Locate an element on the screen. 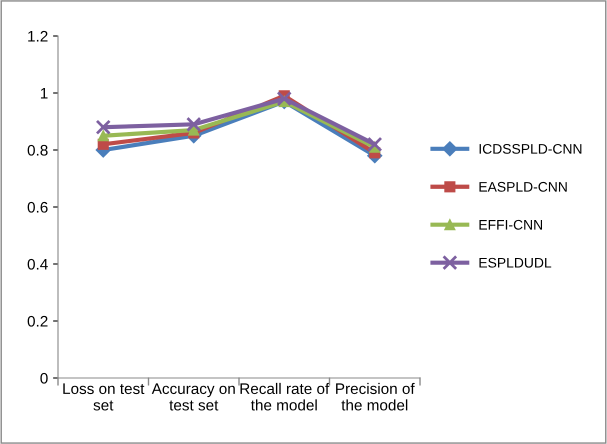 The height and width of the screenshot is (444, 607). x-tick-label: Precision of the model is located at coordinates (375, 396).